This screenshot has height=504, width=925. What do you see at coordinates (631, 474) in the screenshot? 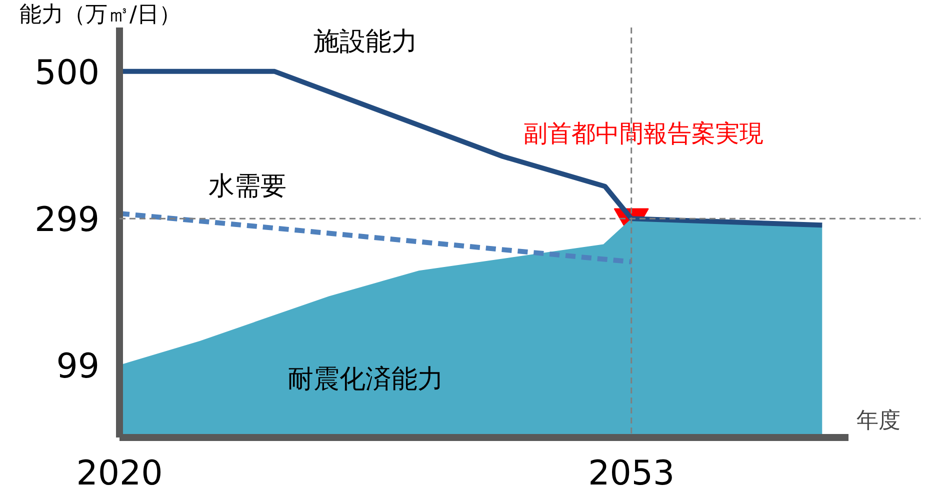
I see `x-tick-label: 2053` at bounding box center [631, 474].